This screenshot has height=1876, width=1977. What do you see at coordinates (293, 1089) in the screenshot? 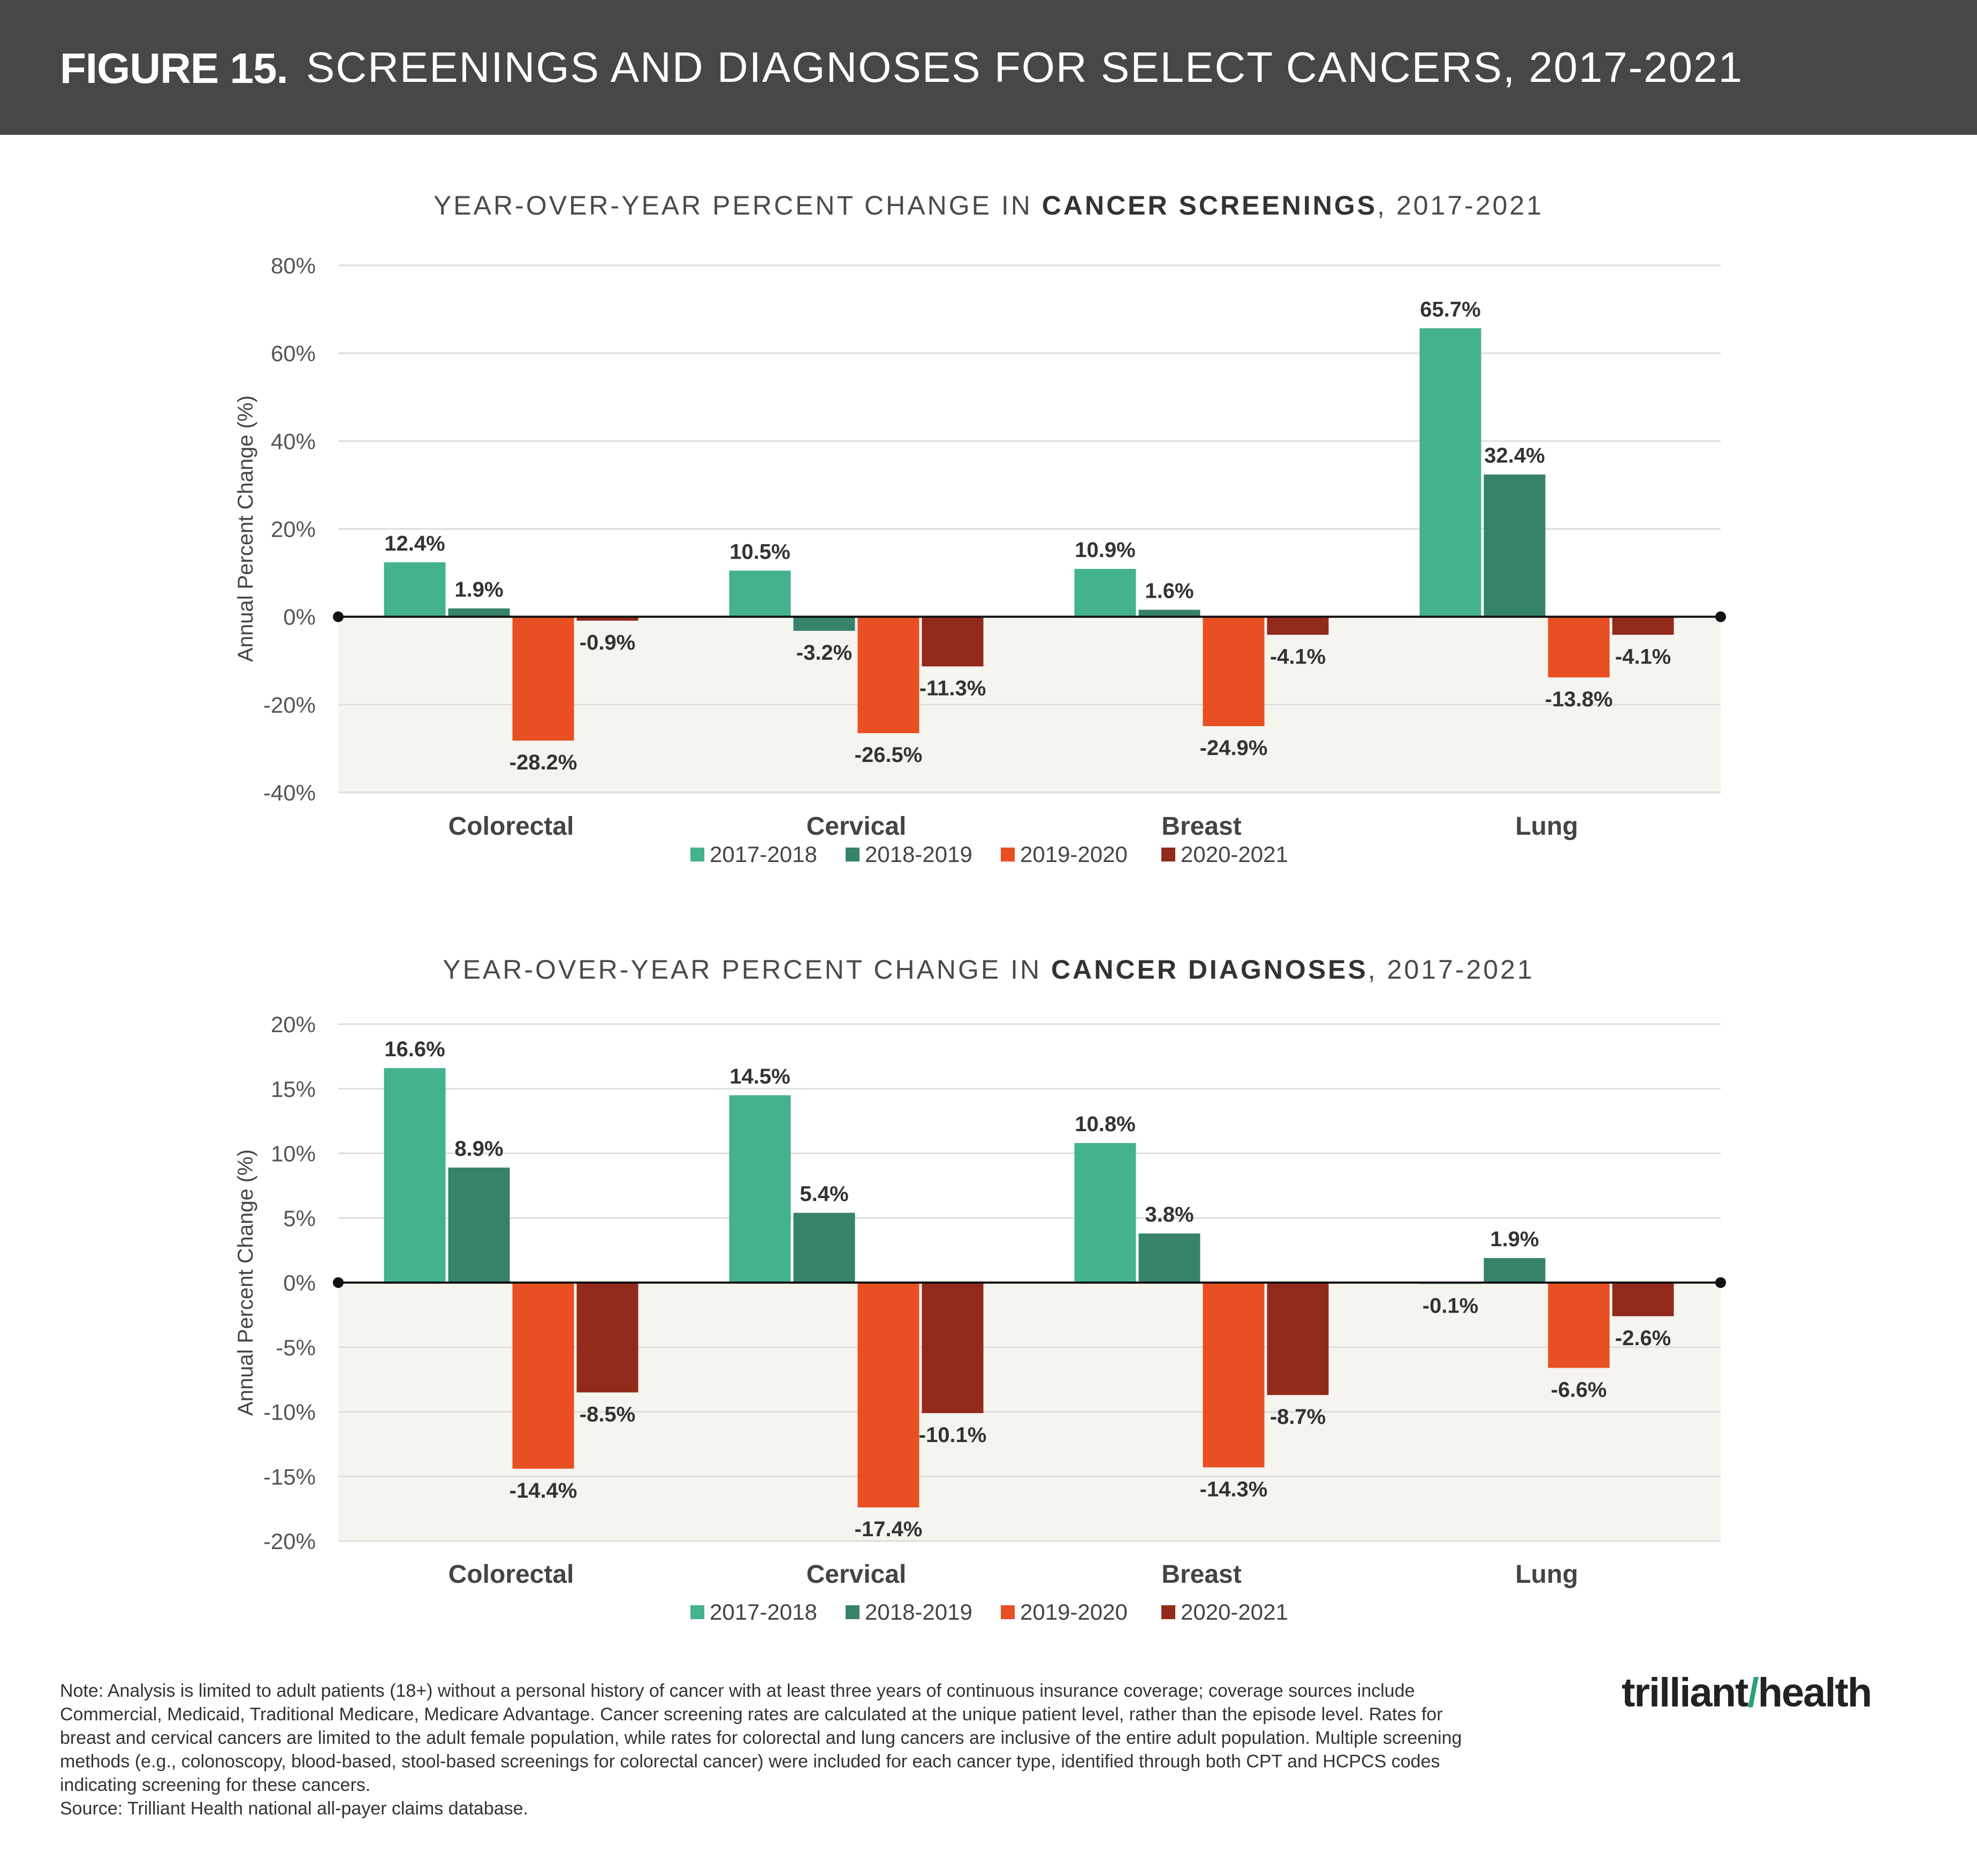
I see `y-tick-label: 15%` at bounding box center [293, 1089].